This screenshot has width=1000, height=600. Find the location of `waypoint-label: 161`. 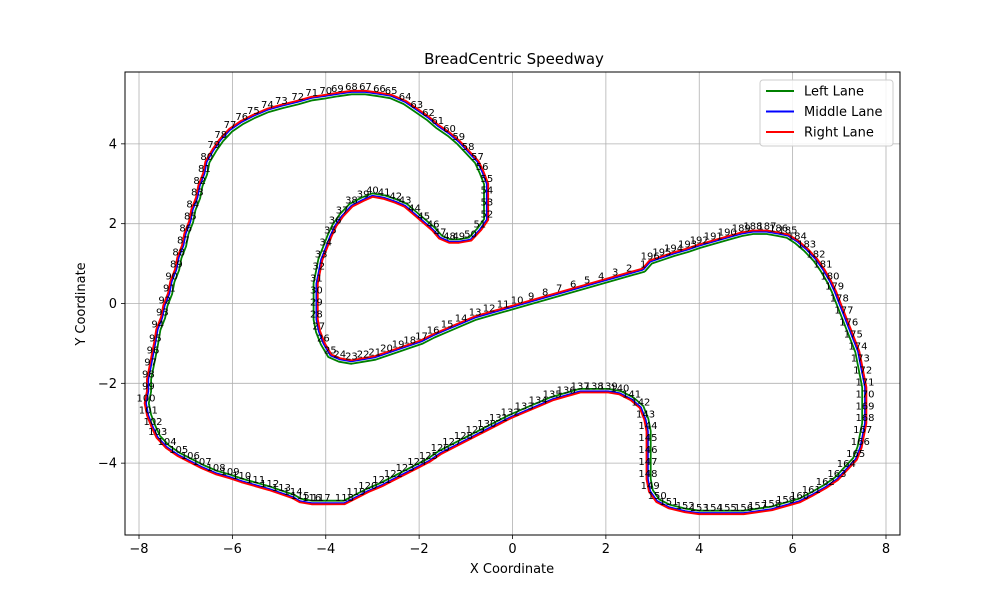

waypoint-label: 161 is located at coordinates (811, 490).